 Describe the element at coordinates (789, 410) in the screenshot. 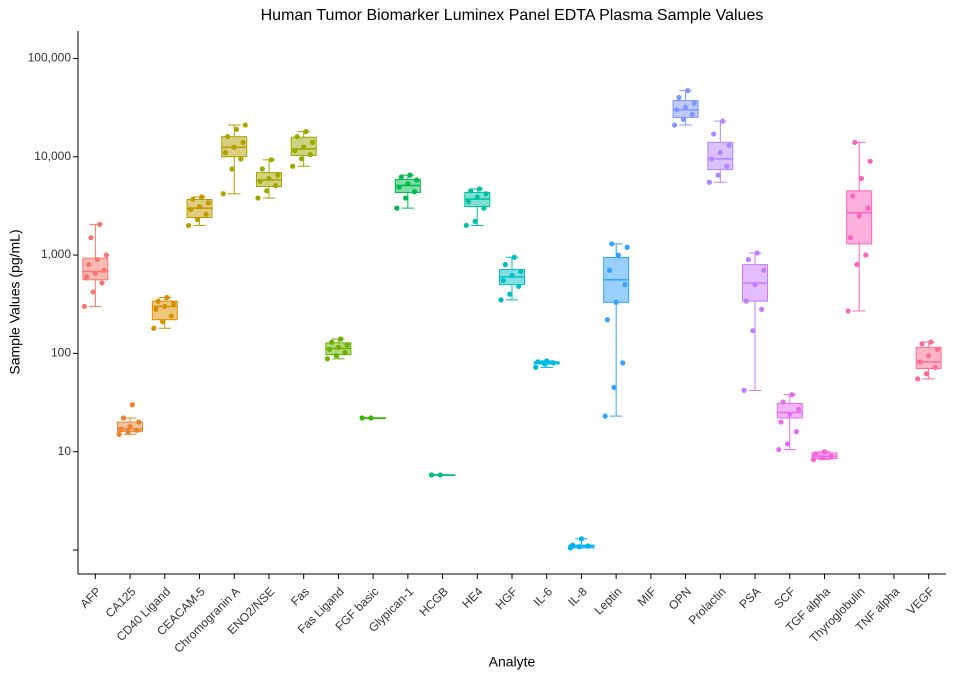

I see `box` at that location.